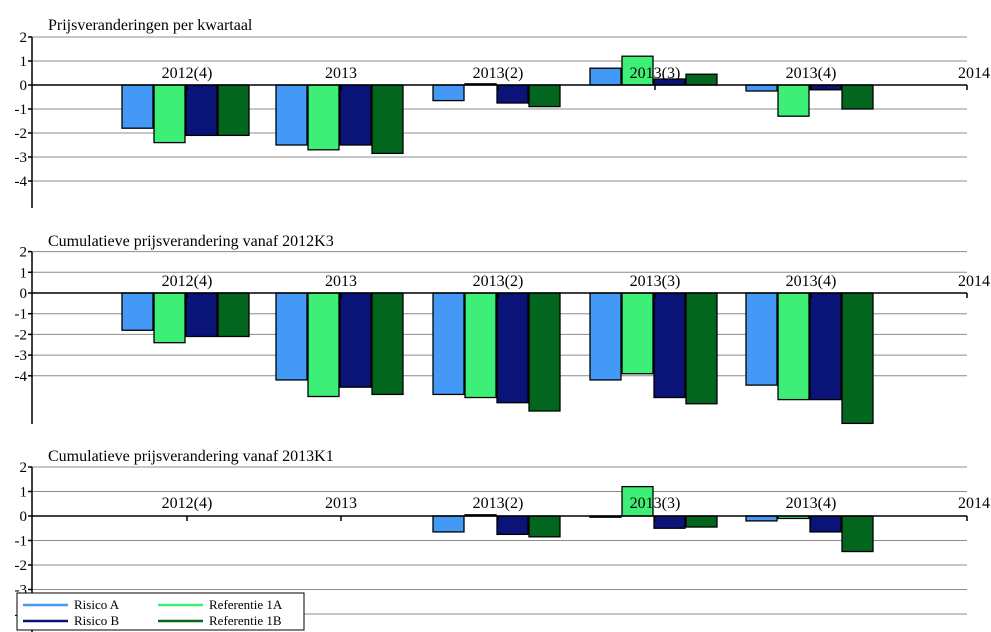 The image size is (991, 632). What do you see at coordinates (96, 620) in the screenshot?
I see `legend-label: Risico B` at bounding box center [96, 620].